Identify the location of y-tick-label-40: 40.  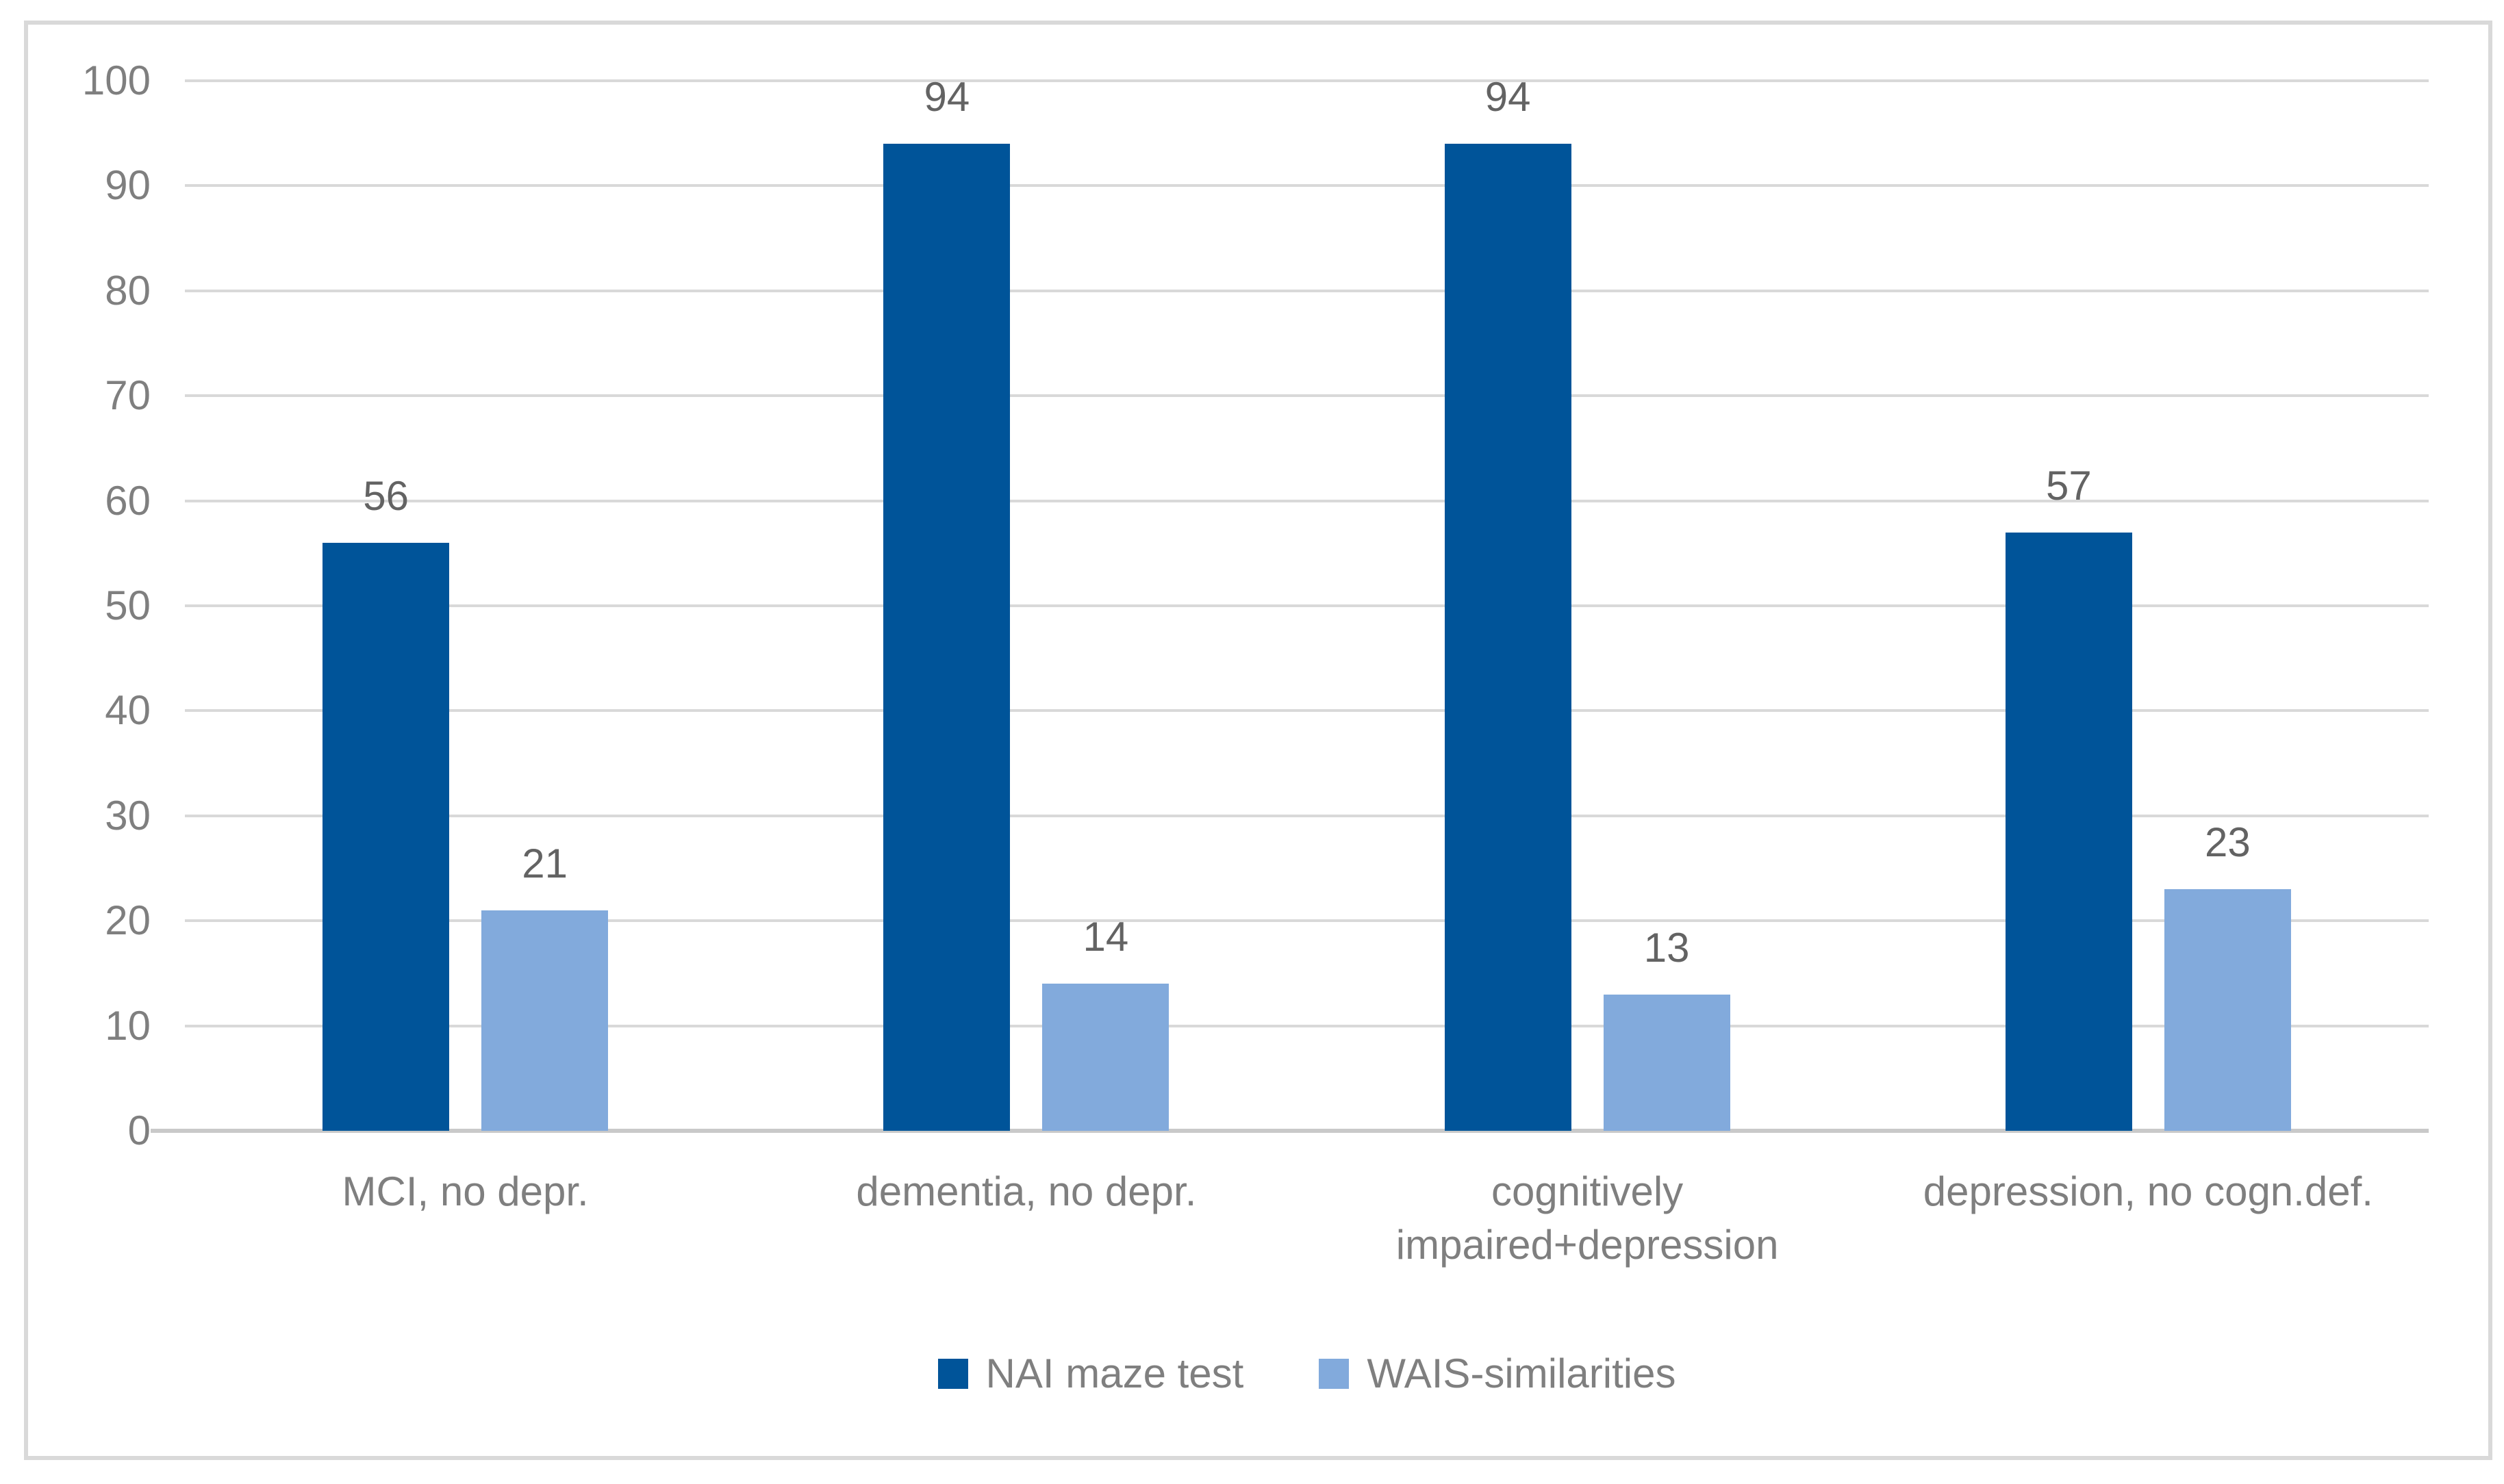
(128, 710).